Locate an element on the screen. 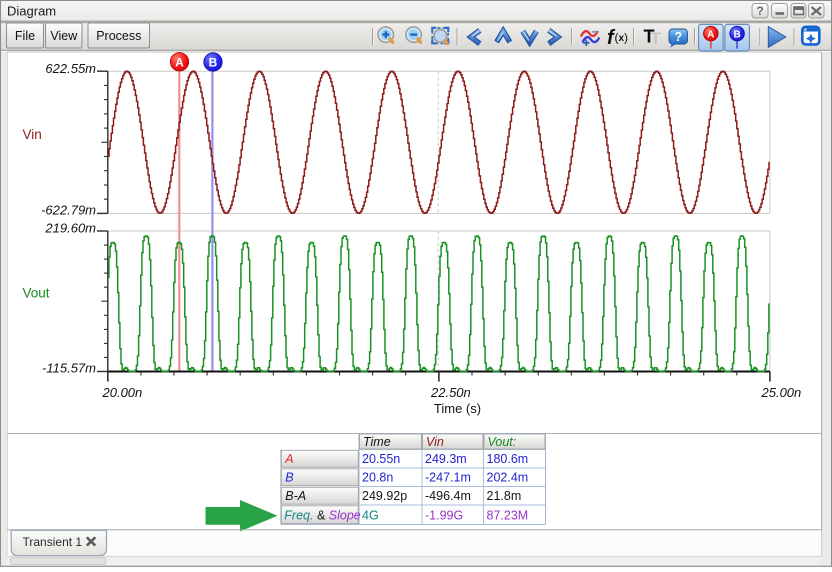 This screenshot has width=832, height=572. svg-text: Process is located at coordinates (118, 36).